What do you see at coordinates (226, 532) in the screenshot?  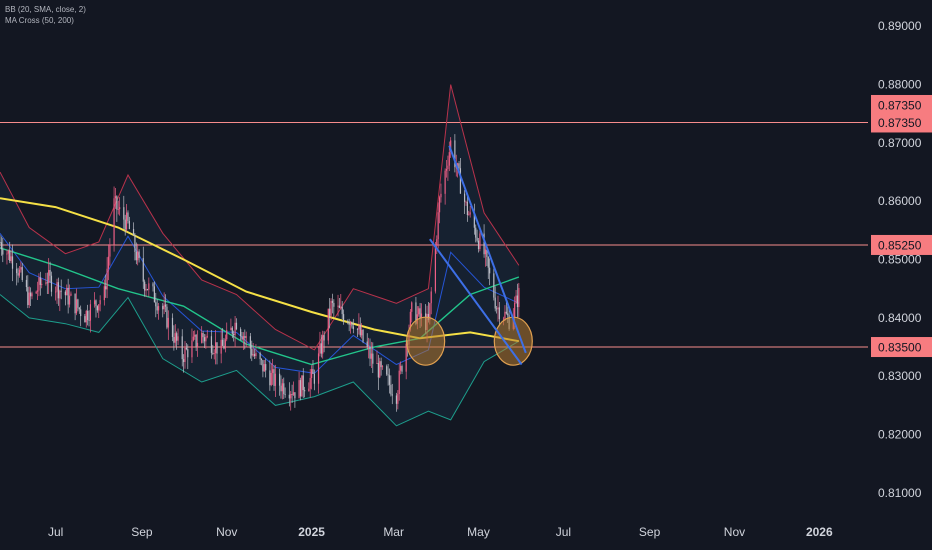 I see `x-tick-label: Nov` at bounding box center [226, 532].